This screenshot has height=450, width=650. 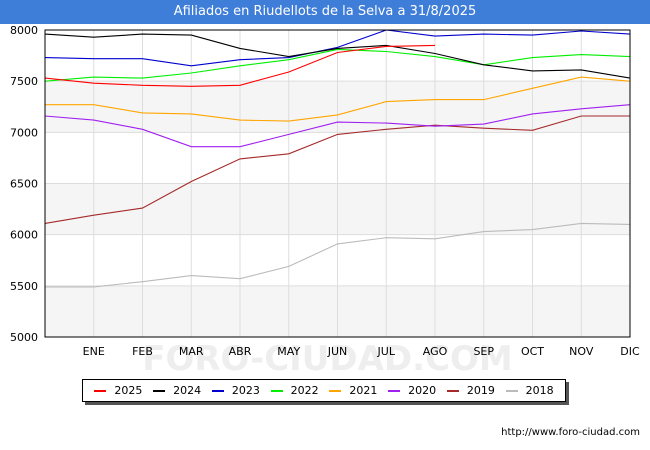 What do you see at coordinates (245, 390) in the screenshot?
I see `legend-label: 2023` at bounding box center [245, 390].